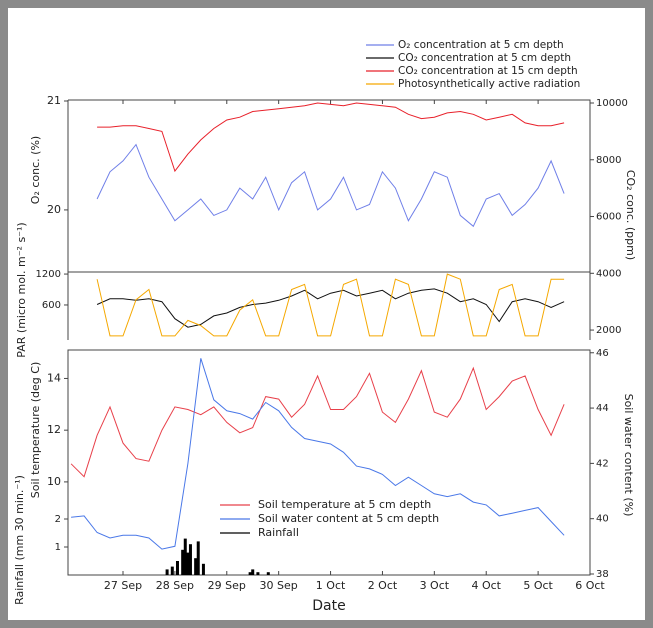  I want to click on y2-tick-label: 40, so click(602, 519).